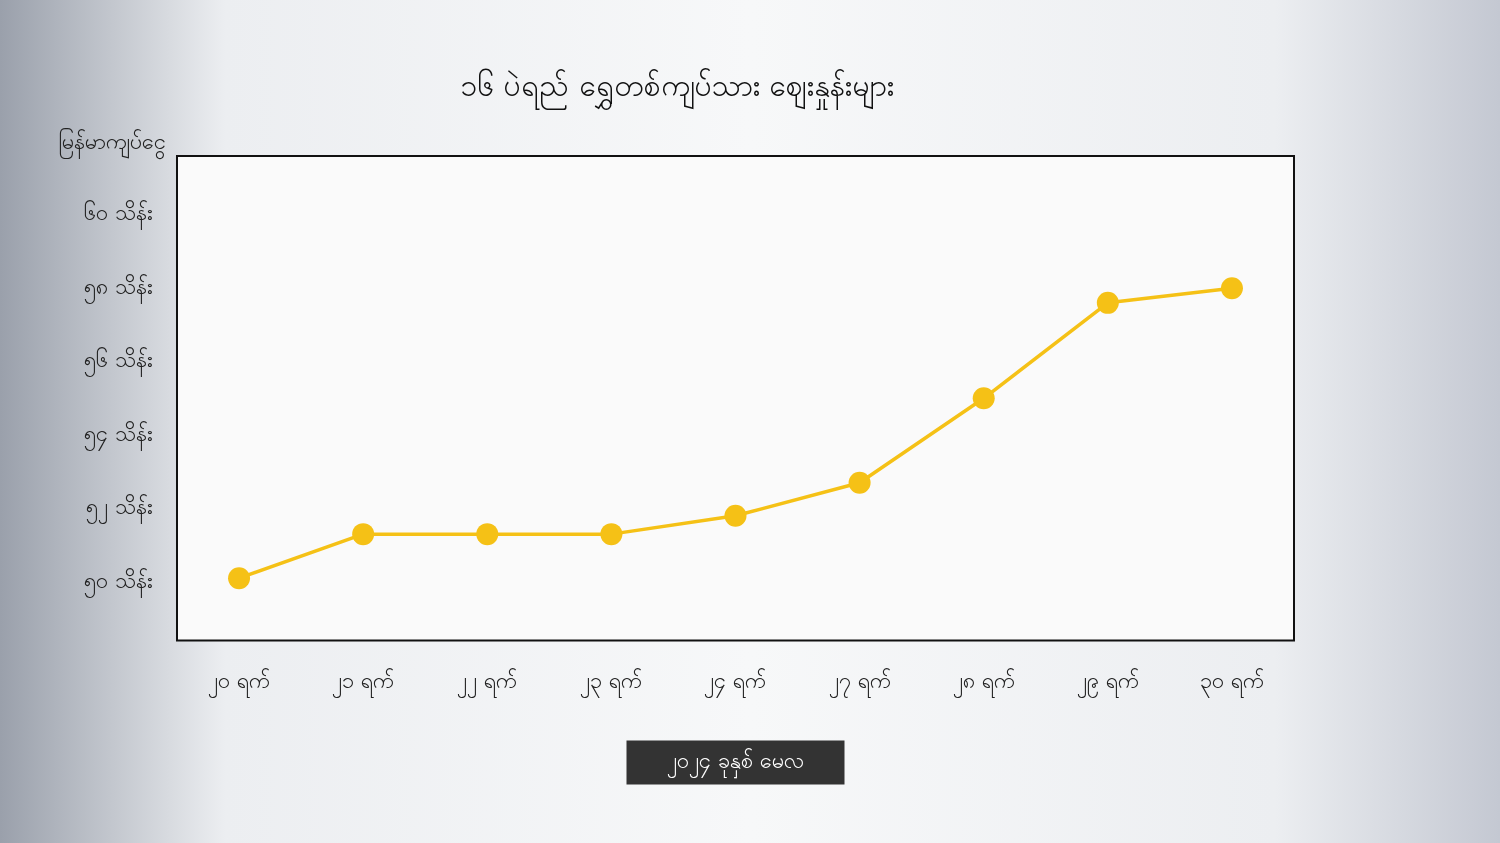 The height and width of the screenshot is (843, 1500). I want to click on y-tick-label: ၅၈ သိန်း, so click(118, 288).